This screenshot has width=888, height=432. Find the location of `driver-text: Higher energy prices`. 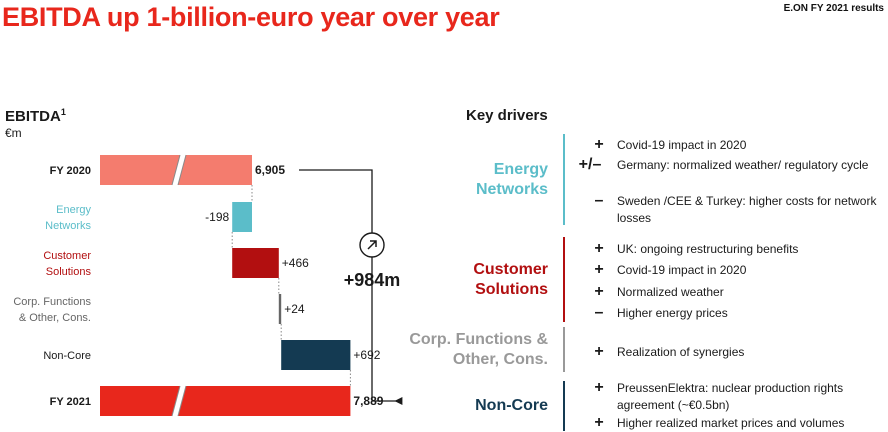

driver-text: Higher energy prices is located at coordinates (672, 313).